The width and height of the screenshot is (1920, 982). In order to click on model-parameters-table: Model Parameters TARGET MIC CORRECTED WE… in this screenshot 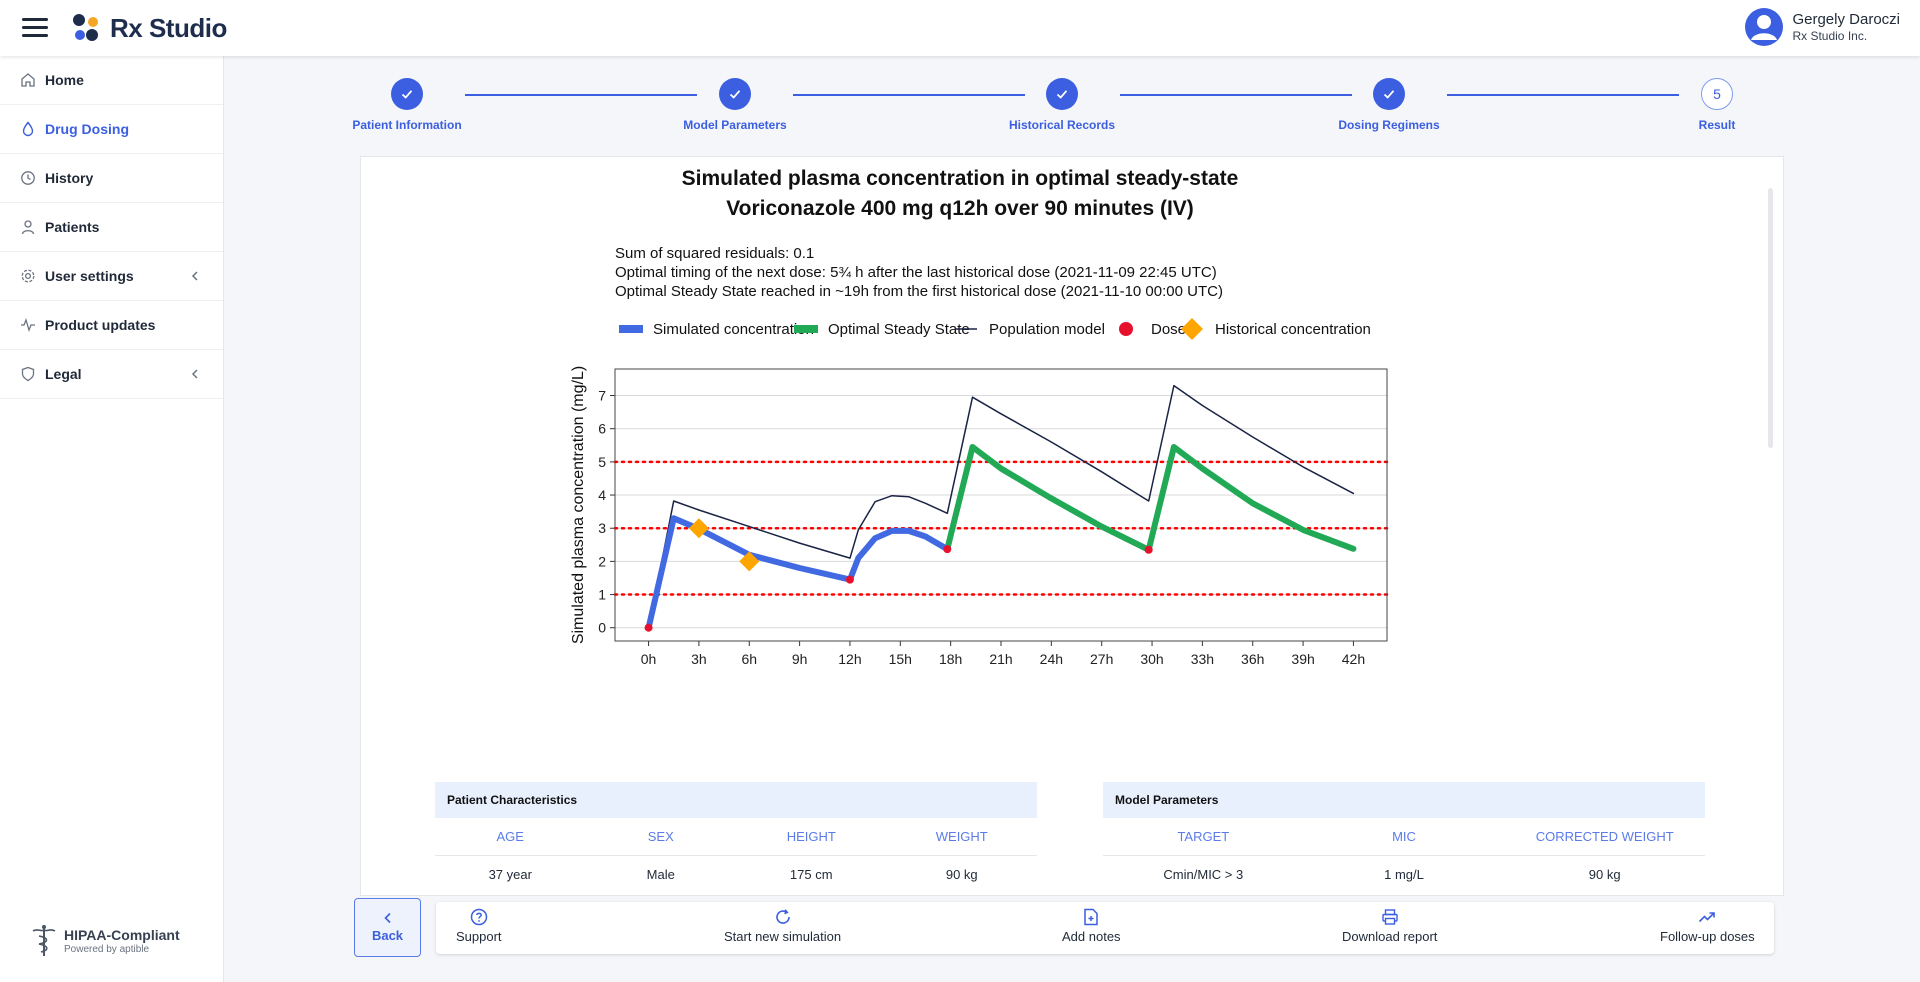, I will do `click(1404, 837)`.